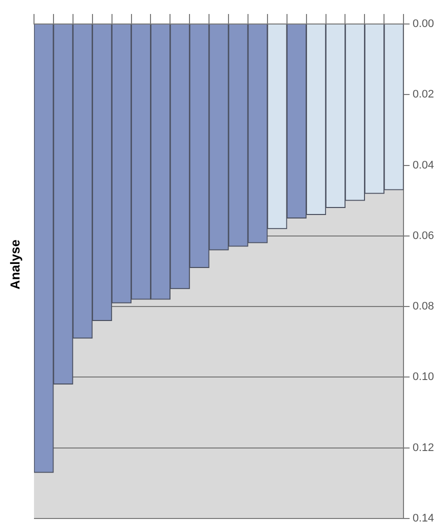 The width and height of the screenshot is (441, 528). I want to click on y-tick-label: 0.06, so click(423, 236).